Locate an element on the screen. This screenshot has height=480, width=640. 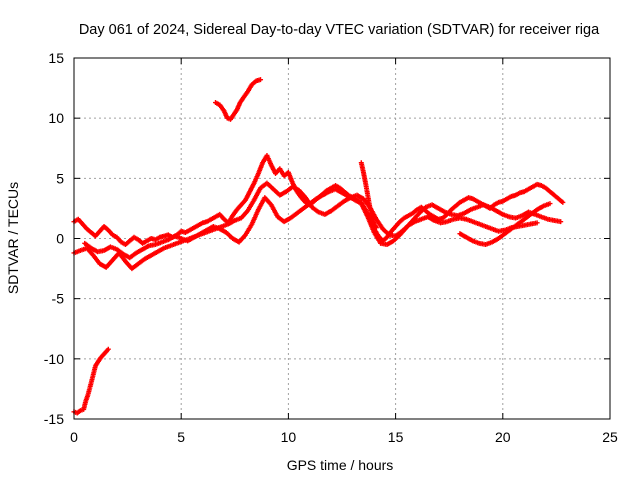
series-evening-high is located at coordinates (238, 99).